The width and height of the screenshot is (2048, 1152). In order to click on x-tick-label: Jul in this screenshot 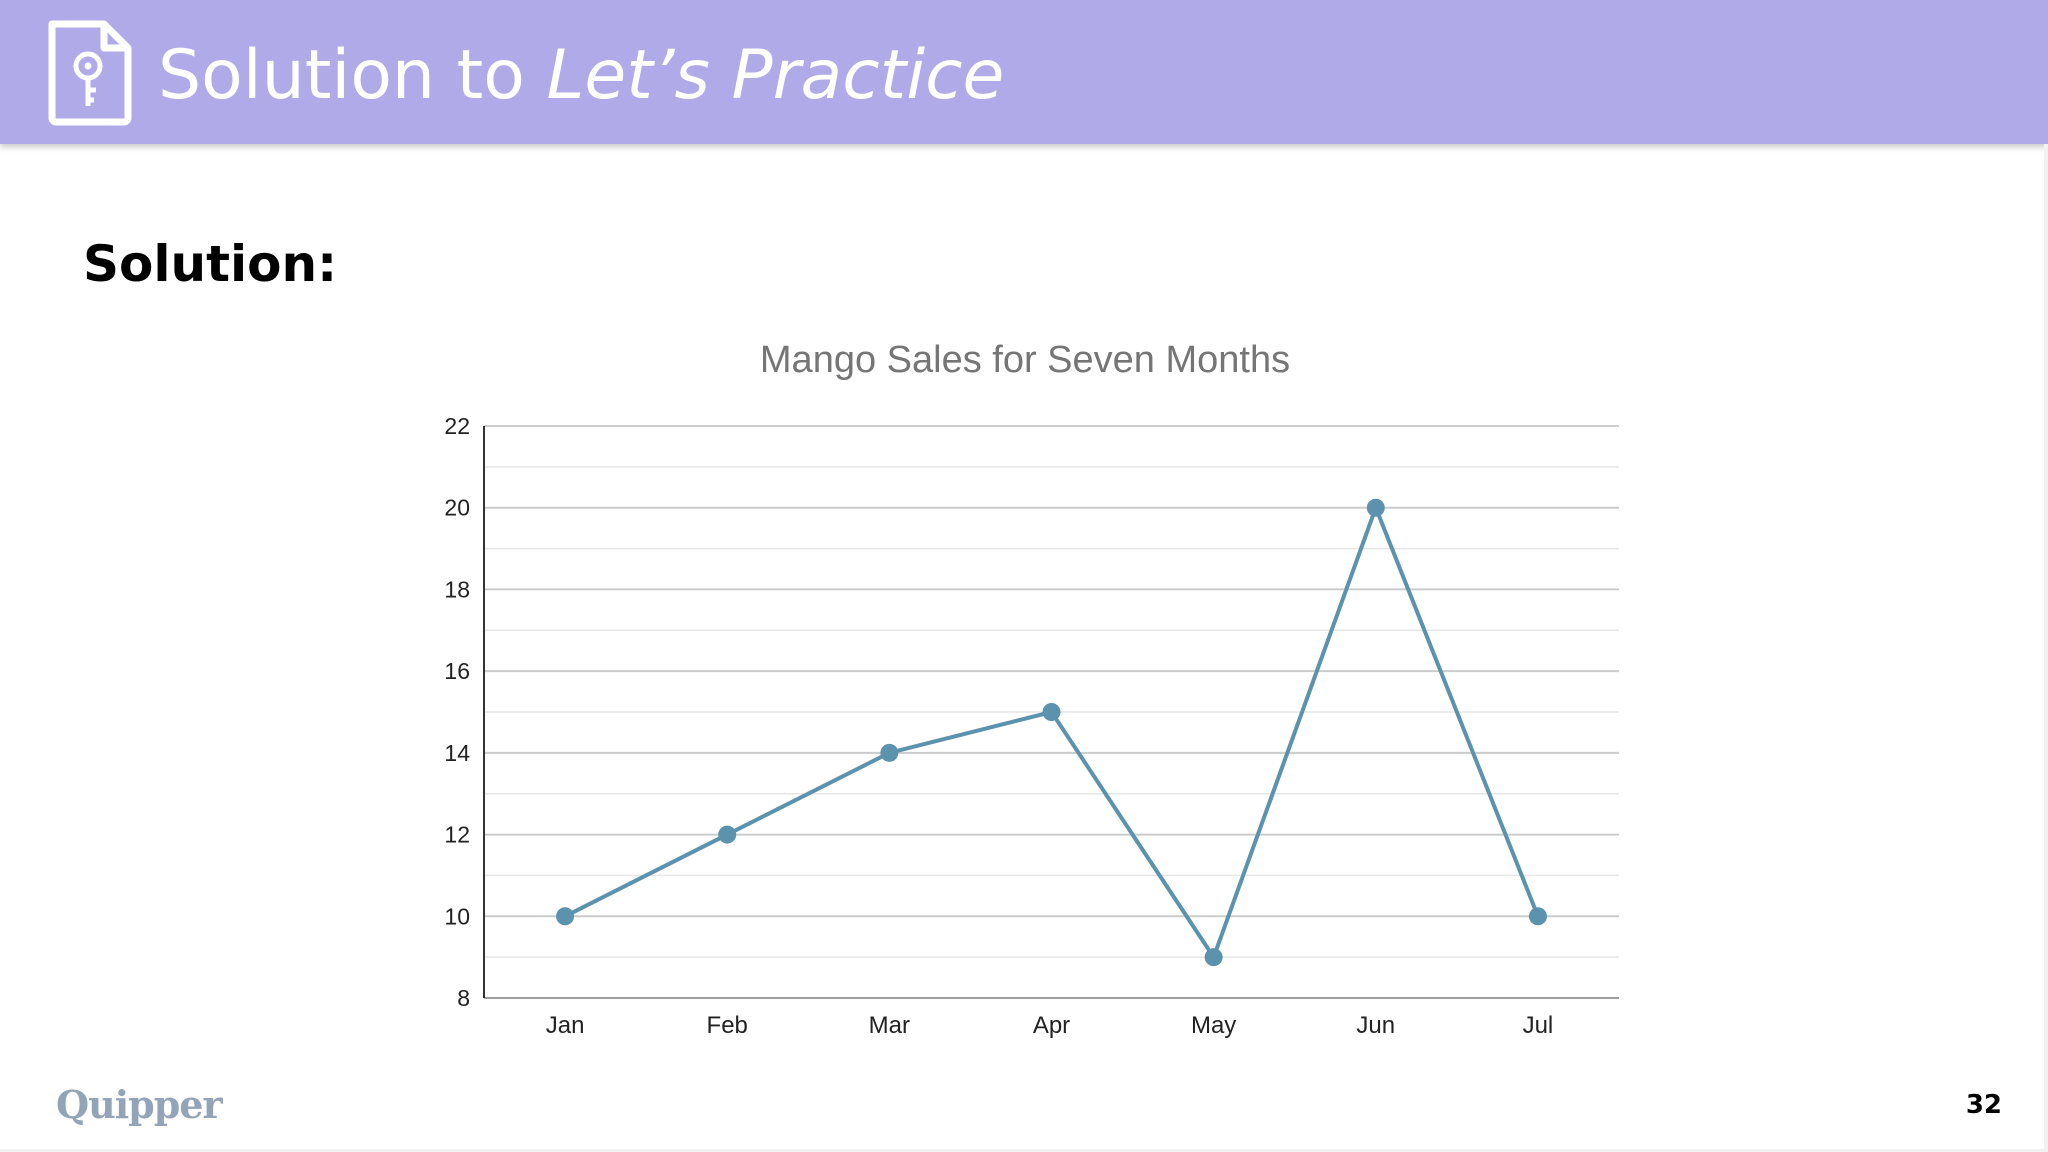, I will do `click(1538, 1025)`.